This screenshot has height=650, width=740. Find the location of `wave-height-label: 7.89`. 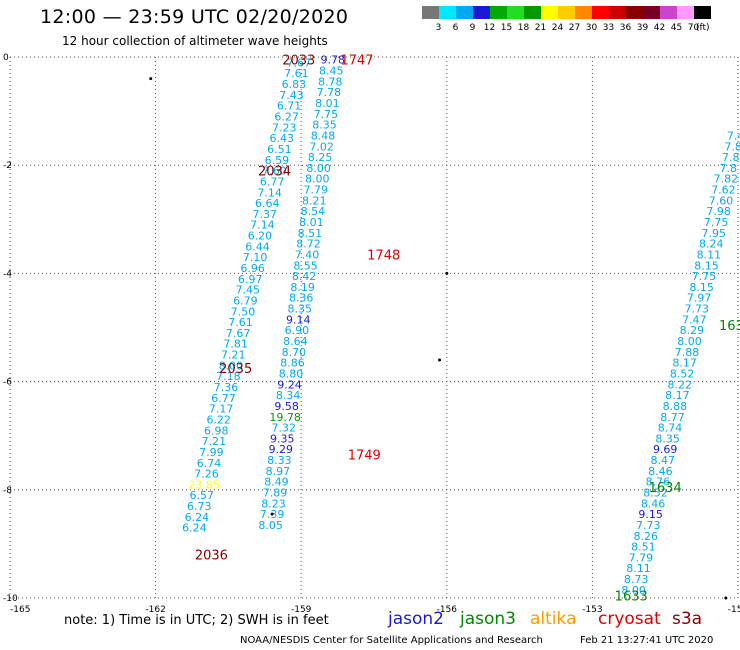

wave-height-label: 7.89 is located at coordinates (275, 493).